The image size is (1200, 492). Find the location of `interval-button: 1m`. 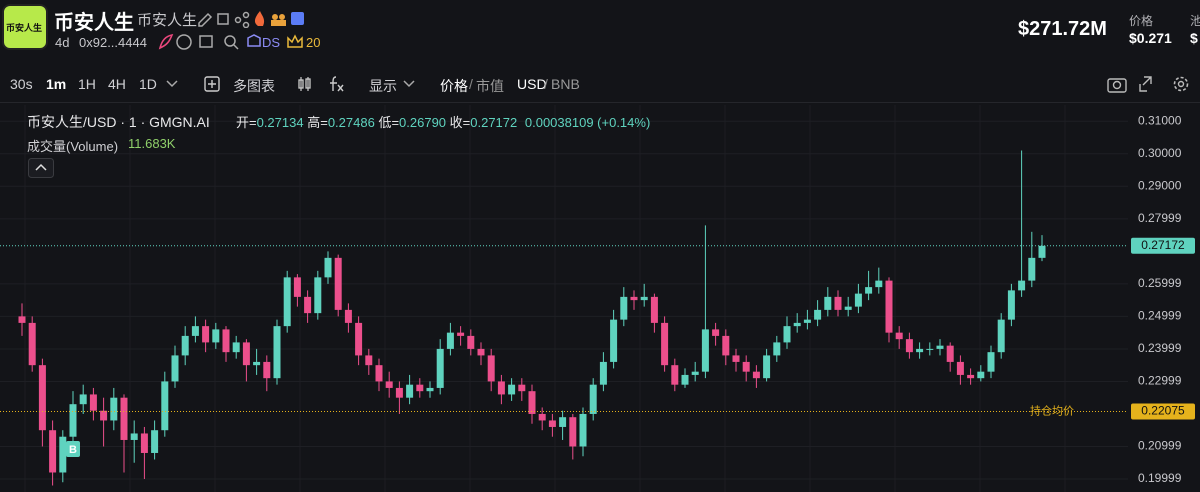

interval-button: 1m is located at coordinates (56, 84).